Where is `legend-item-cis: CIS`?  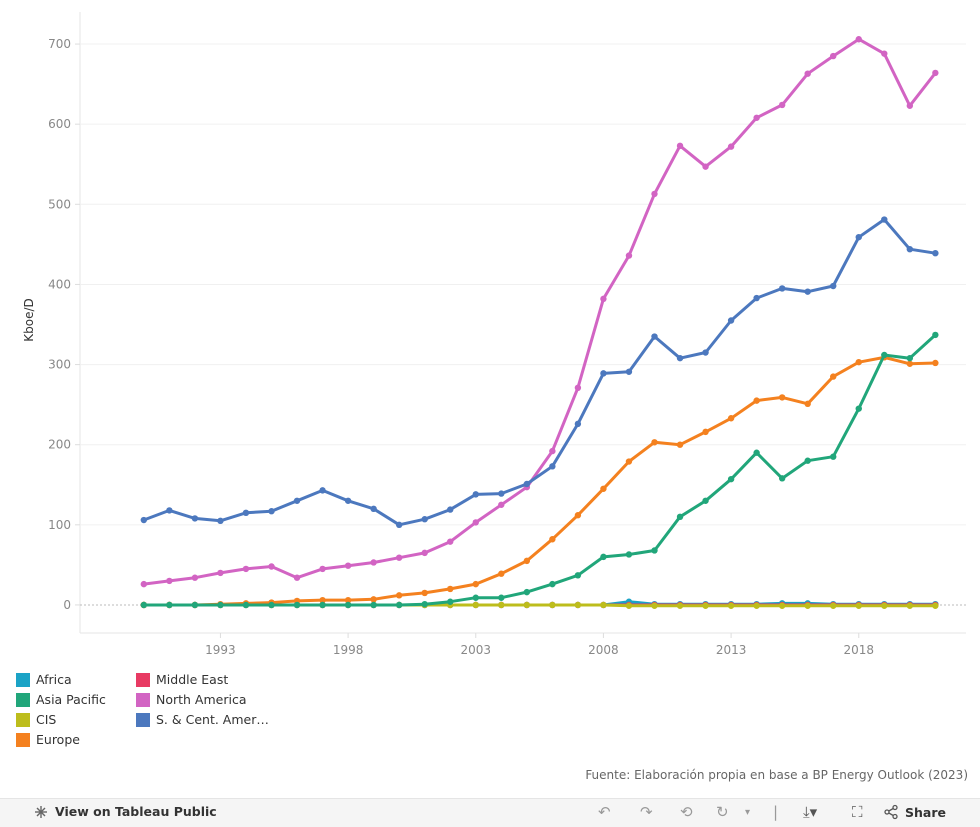
legend-item-cis: CIS is located at coordinates (36, 719).